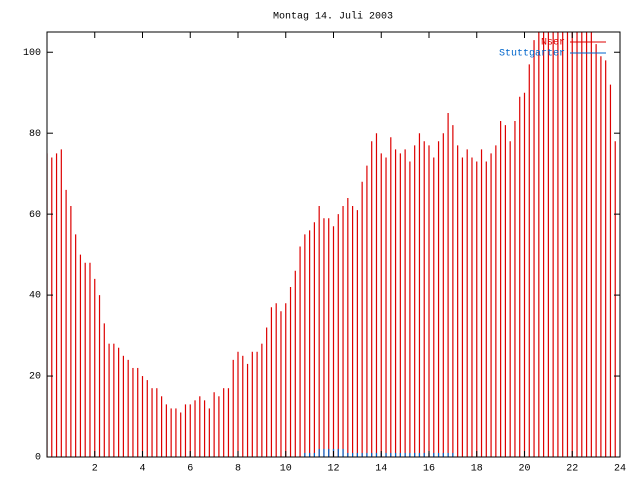  What do you see at coordinates (553, 43) in the screenshot?
I see `legend-label: Nser` at bounding box center [553, 43].